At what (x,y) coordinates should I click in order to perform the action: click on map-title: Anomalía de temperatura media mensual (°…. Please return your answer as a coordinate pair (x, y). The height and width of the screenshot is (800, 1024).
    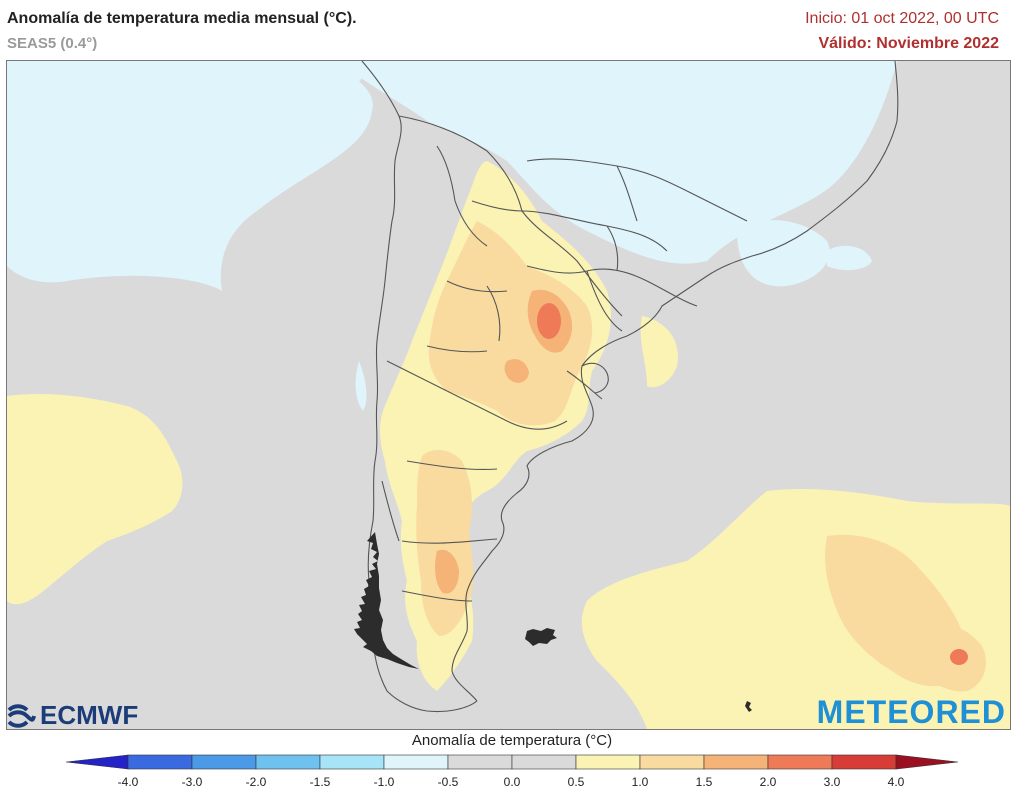
    Looking at the image, I should click on (182, 18).